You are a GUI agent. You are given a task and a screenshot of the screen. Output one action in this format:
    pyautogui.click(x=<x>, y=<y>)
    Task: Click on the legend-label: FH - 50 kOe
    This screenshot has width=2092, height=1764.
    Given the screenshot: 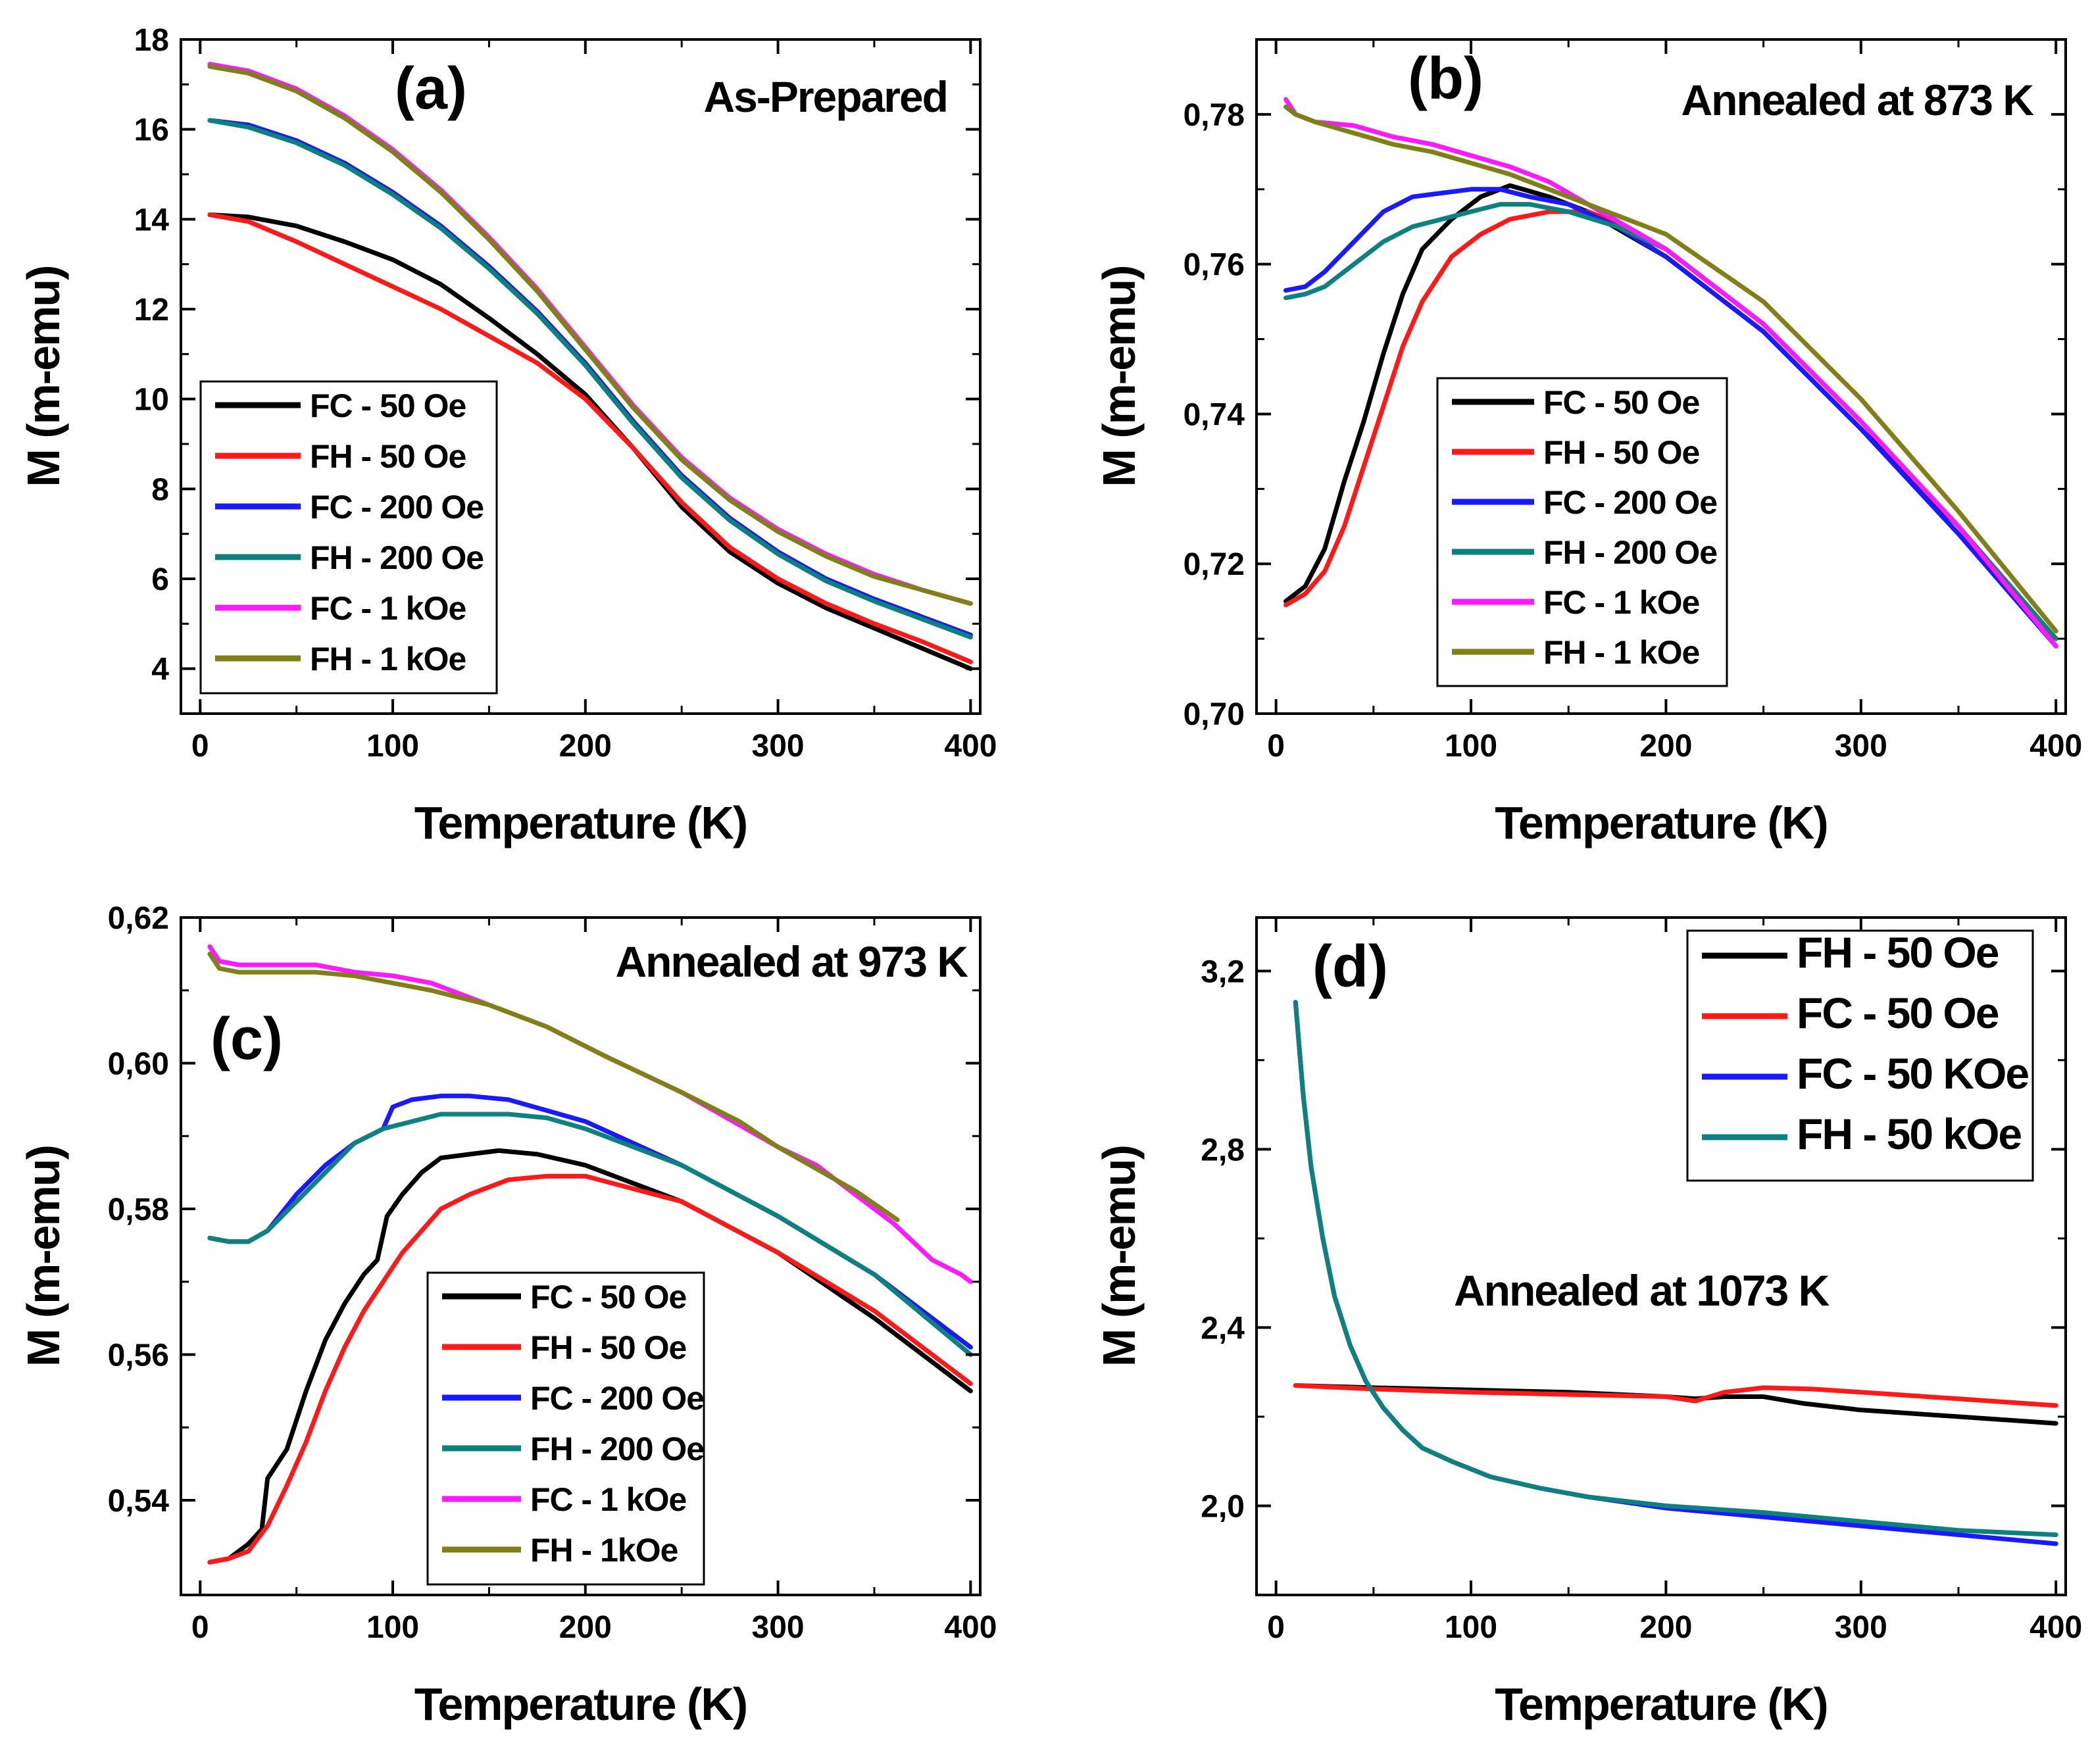 What is the action you would take?
    pyautogui.click(x=1909, y=1134)
    